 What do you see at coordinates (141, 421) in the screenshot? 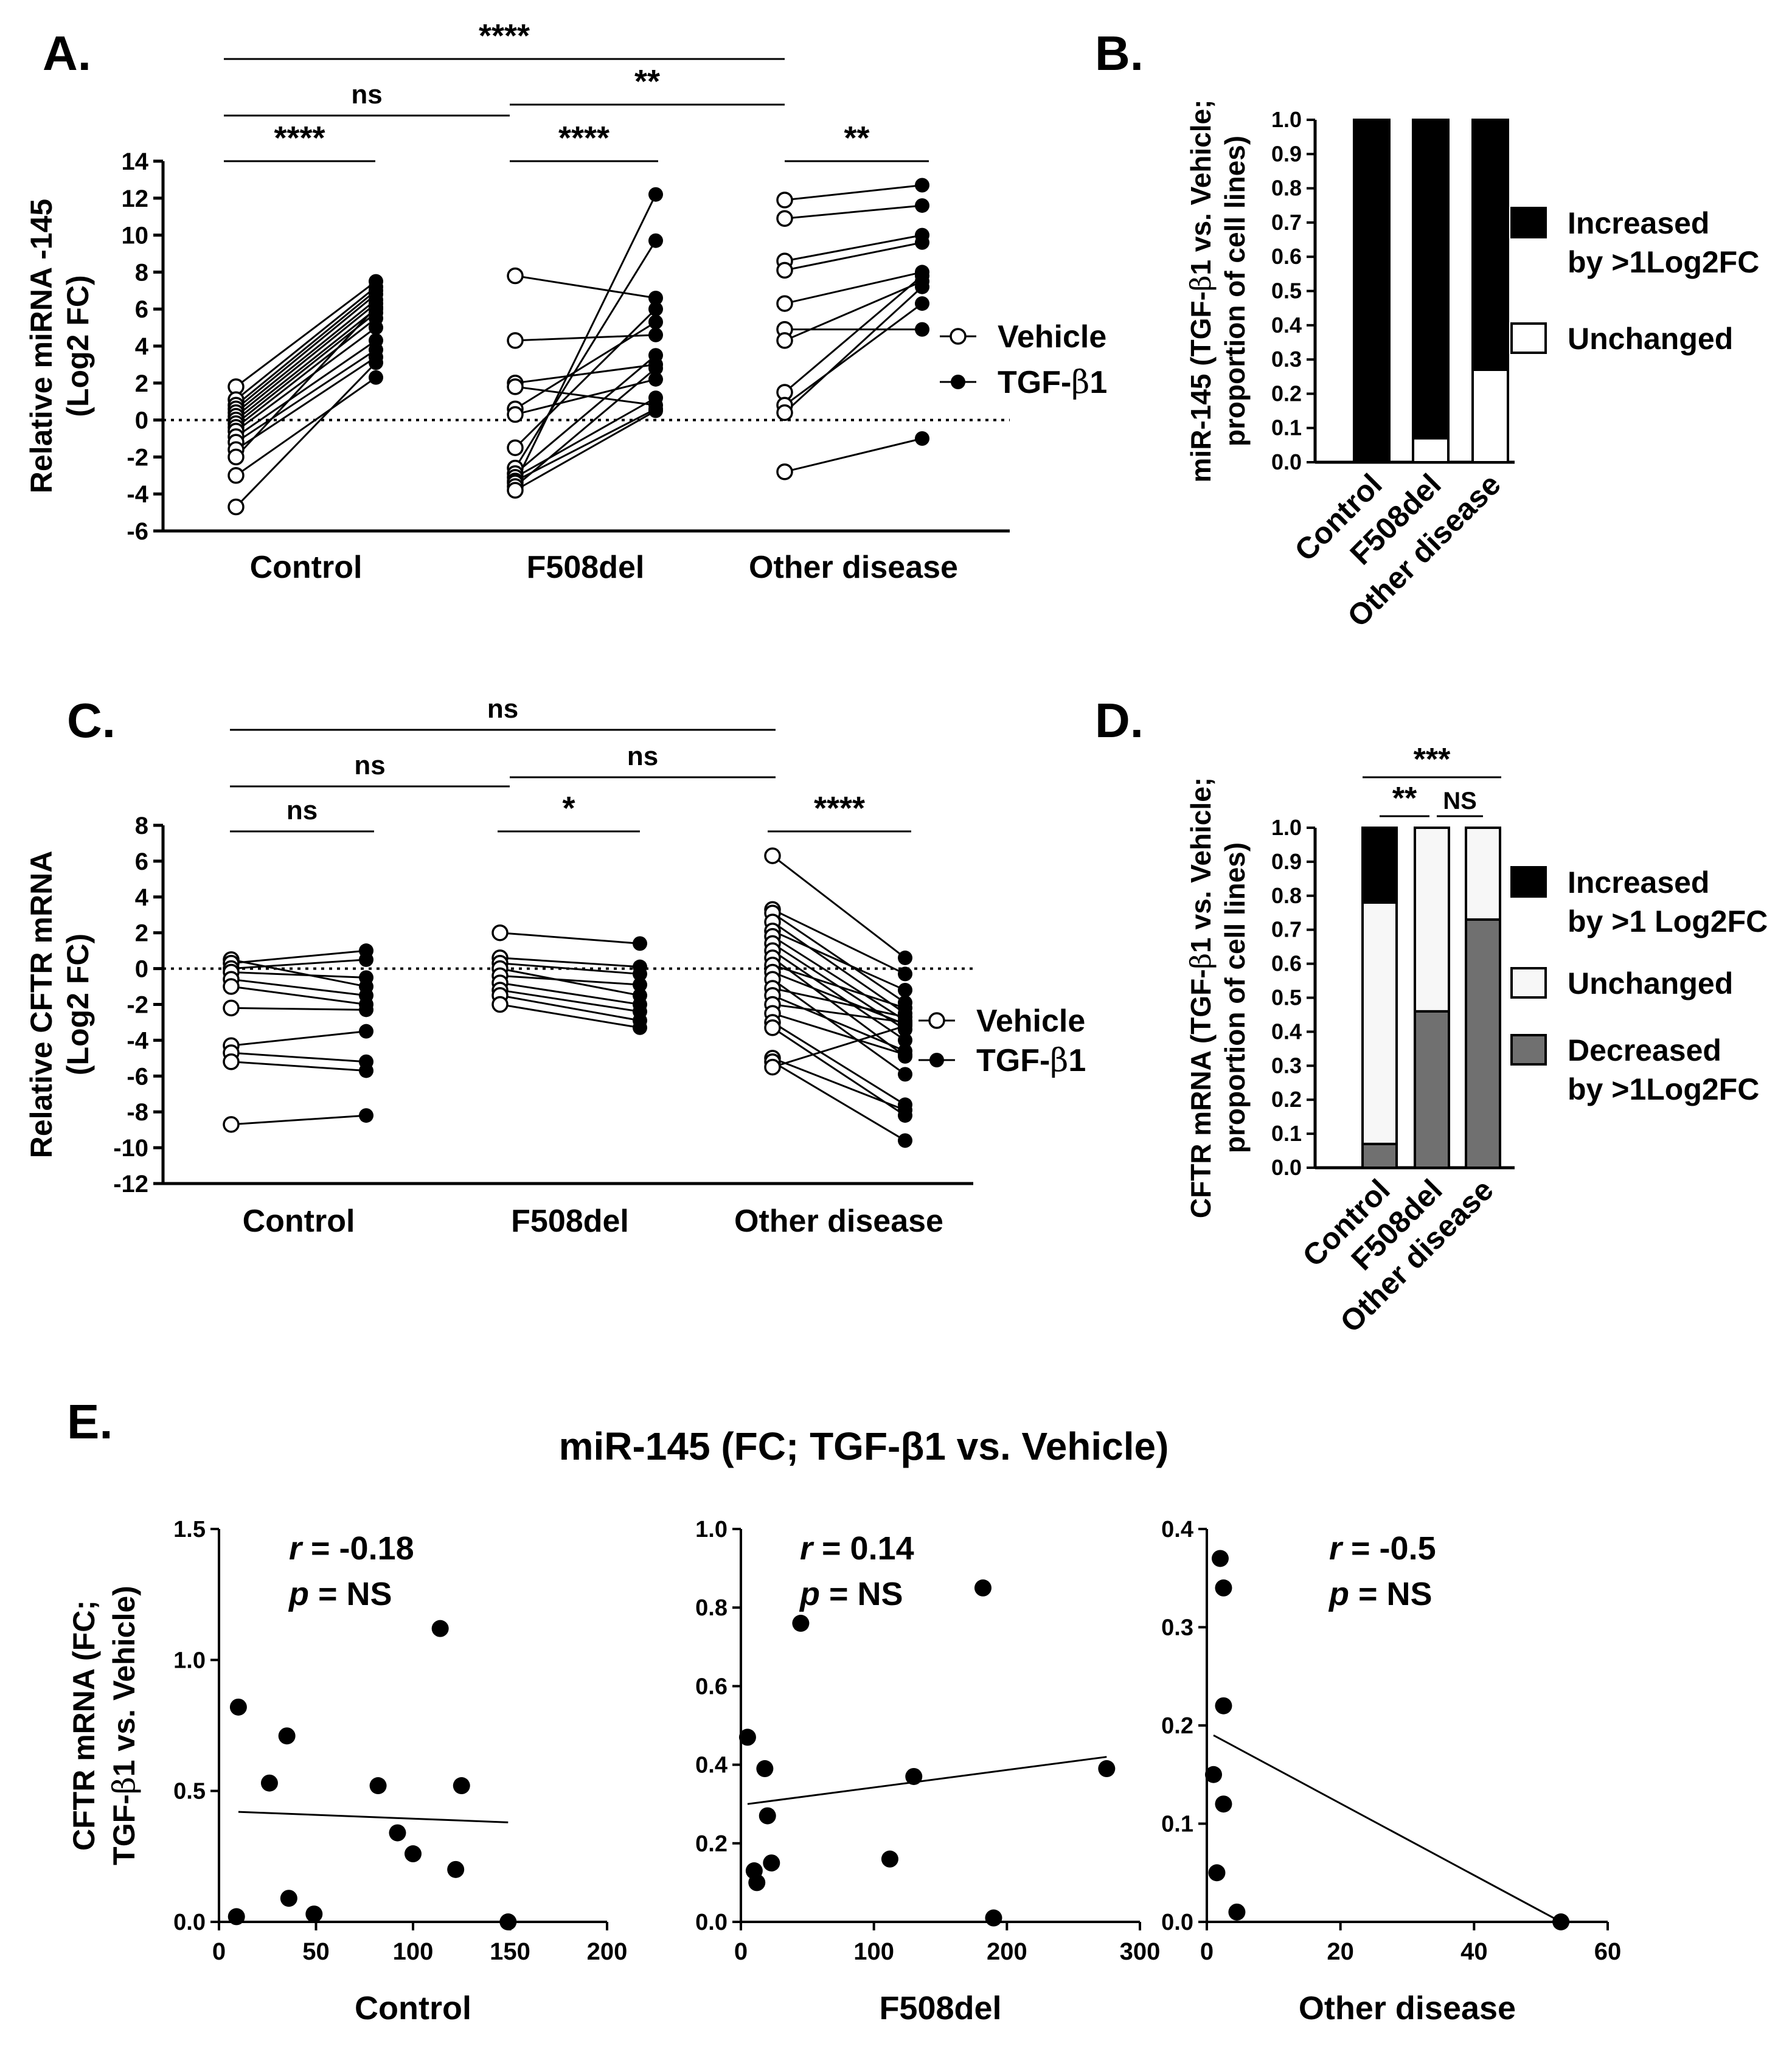
I see `y-tick-label: 0` at bounding box center [141, 421].